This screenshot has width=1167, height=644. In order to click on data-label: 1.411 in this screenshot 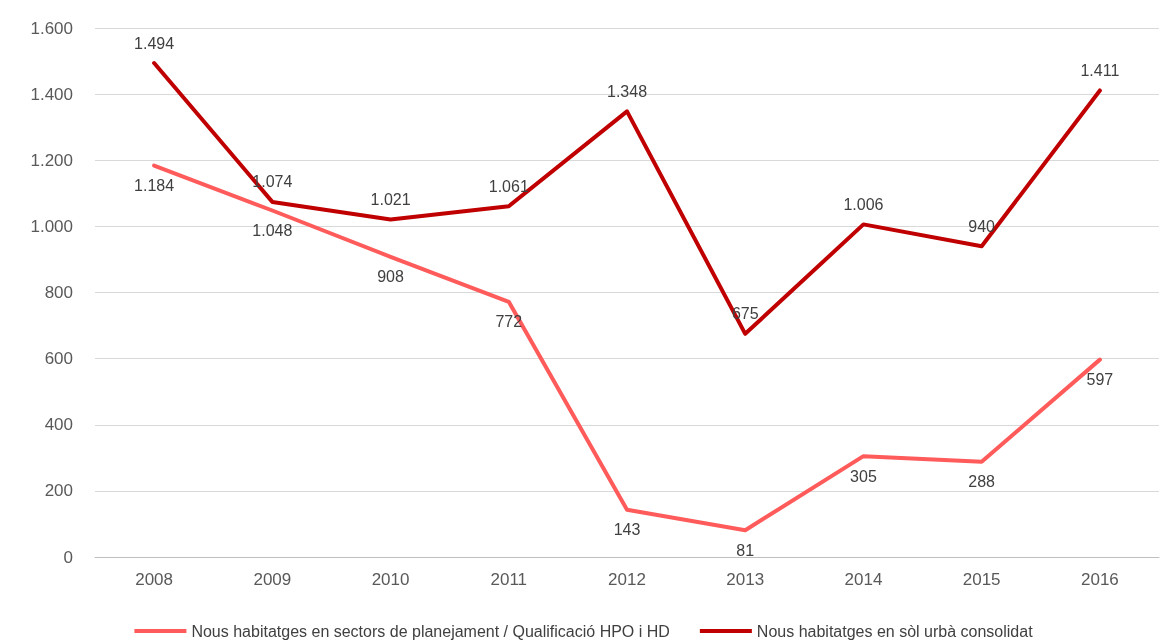, I will do `click(1100, 70)`.